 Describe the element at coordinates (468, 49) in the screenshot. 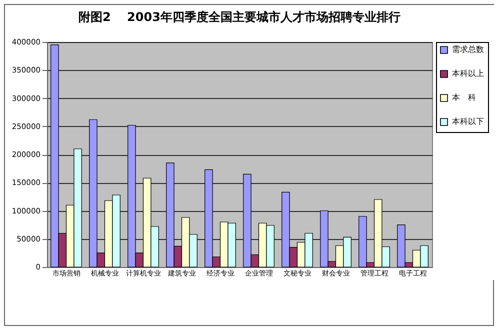

I see `legend-label: 需求总数` at that location.